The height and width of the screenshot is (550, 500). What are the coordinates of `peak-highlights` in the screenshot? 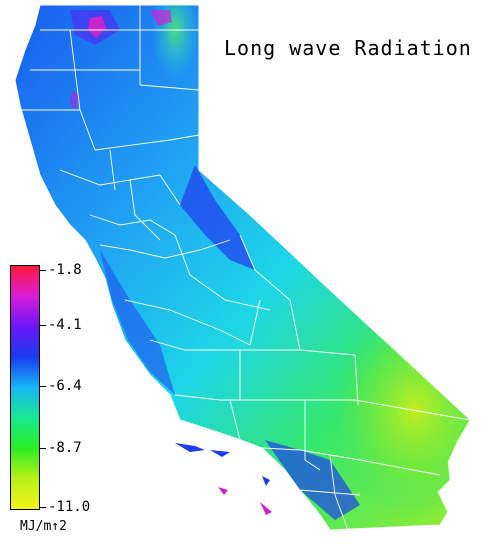 It's located at (97, 27).